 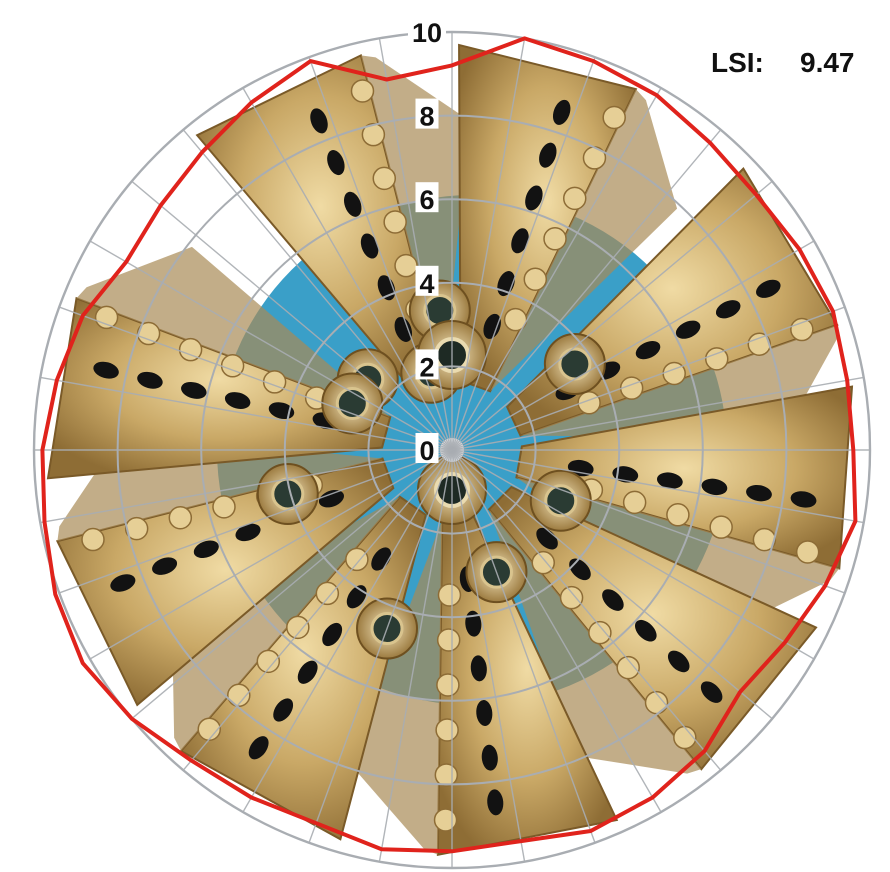 What do you see at coordinates (426, 451) in the screenshot?
I see `tick-label: 0` at bounding box center [426, 451].